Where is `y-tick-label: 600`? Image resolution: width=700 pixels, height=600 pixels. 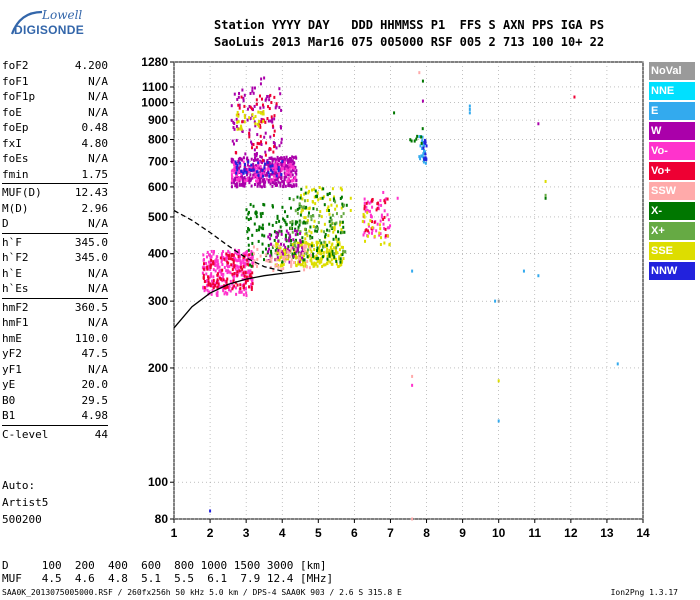 y-tick-label: 600 is located at coordinates (158, 187).